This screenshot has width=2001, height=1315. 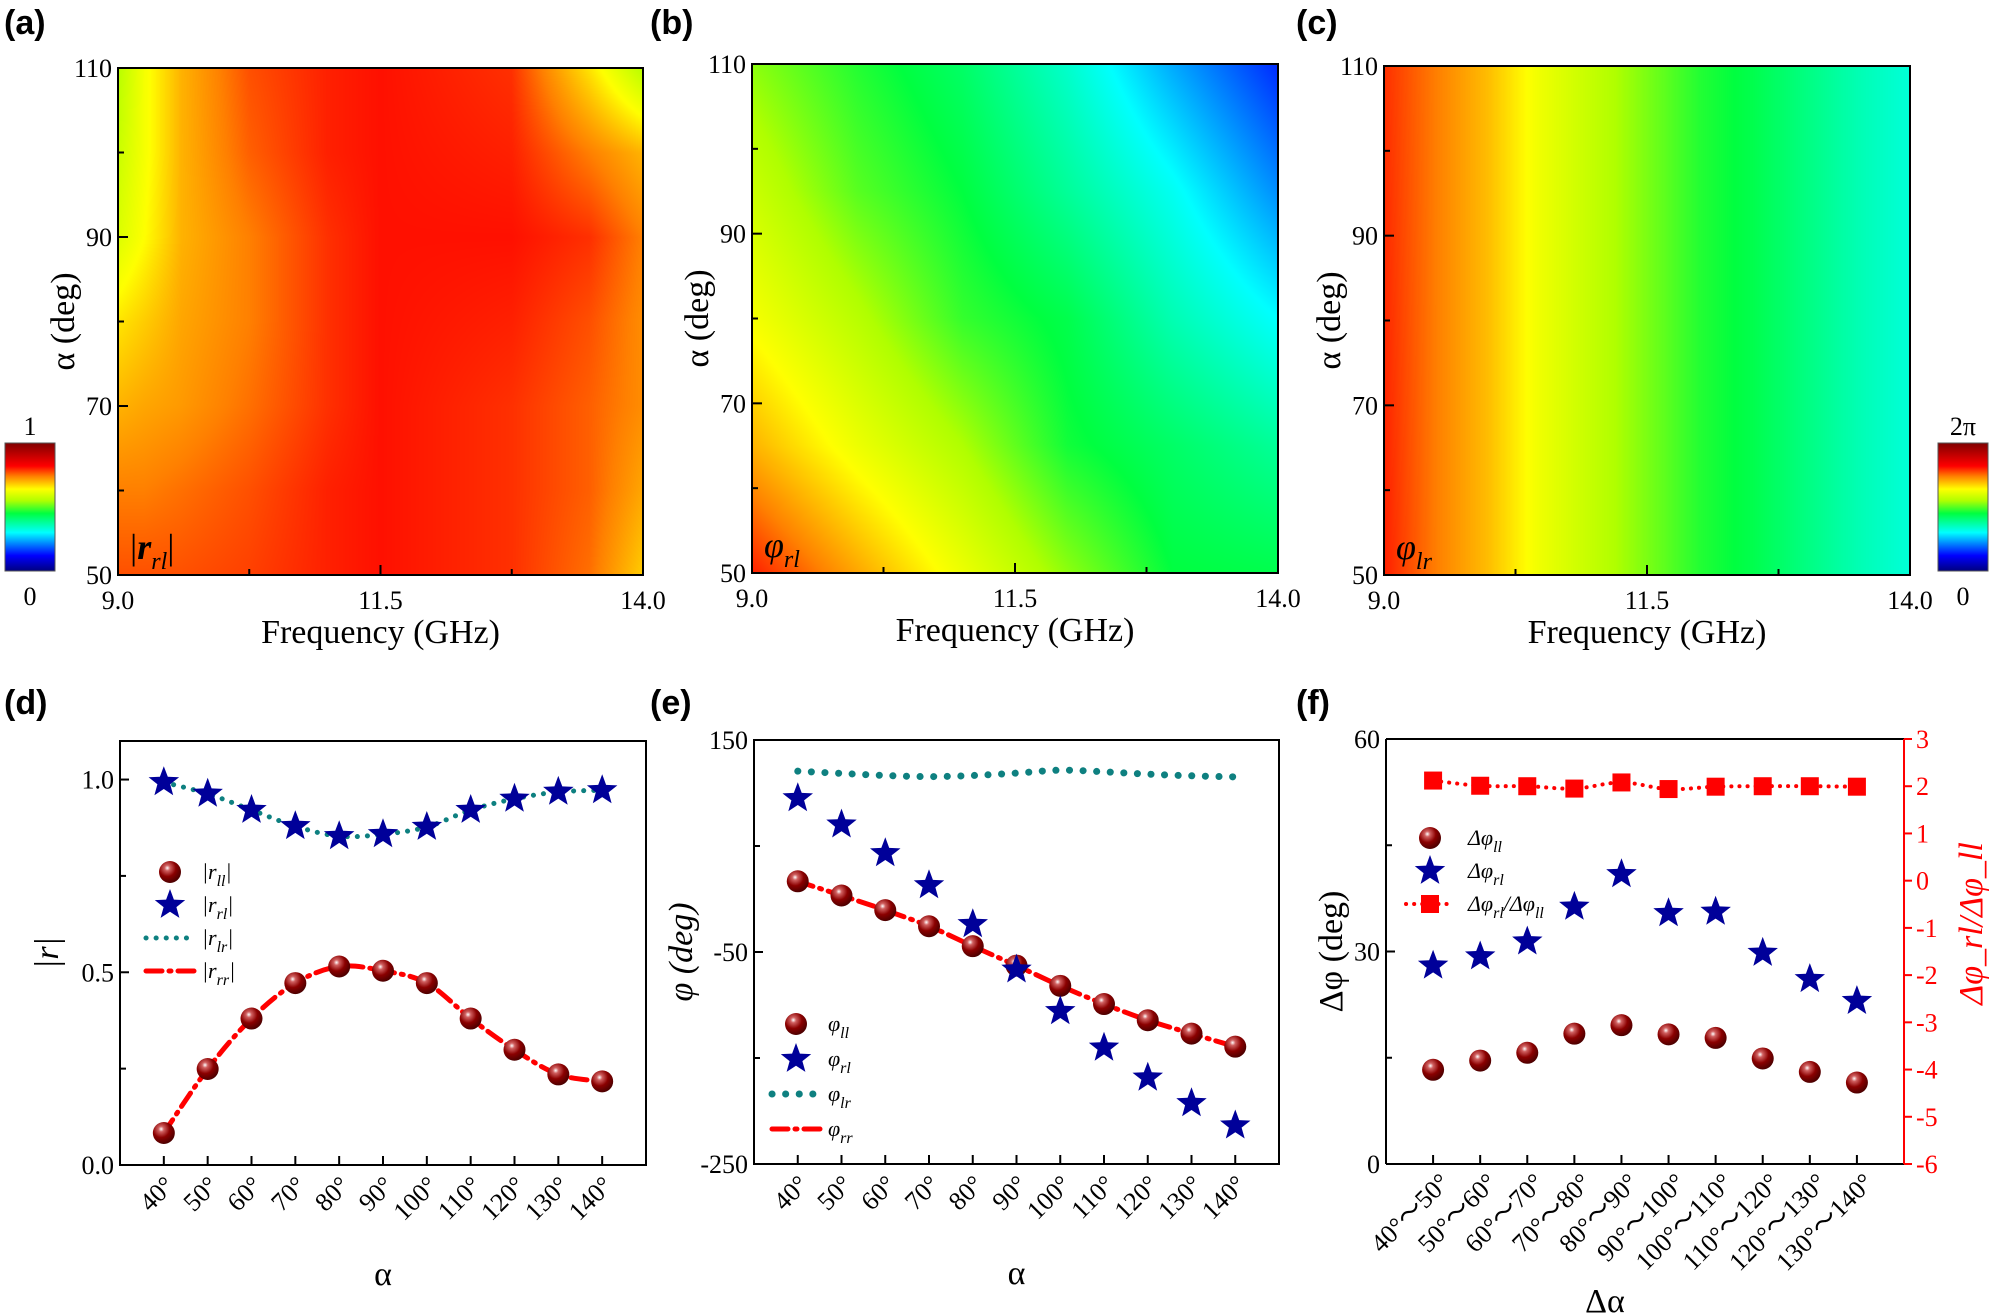 I want to click on y-tick-label: 50, so click(x=733, y=573).